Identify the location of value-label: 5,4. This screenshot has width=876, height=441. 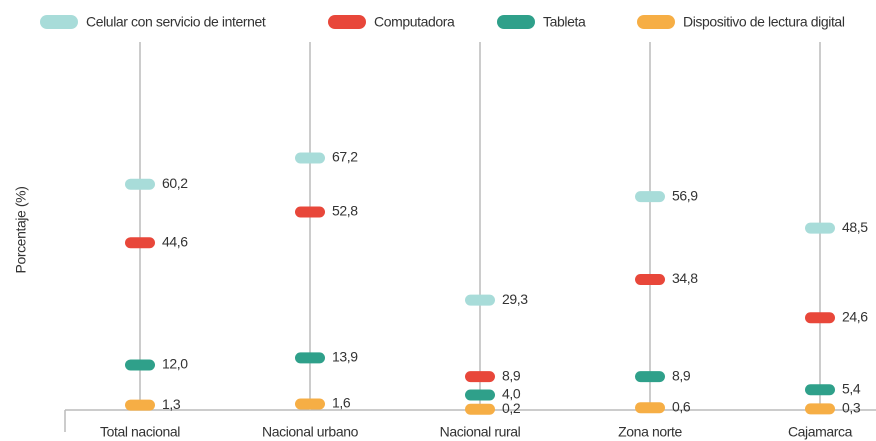
(851, 388).